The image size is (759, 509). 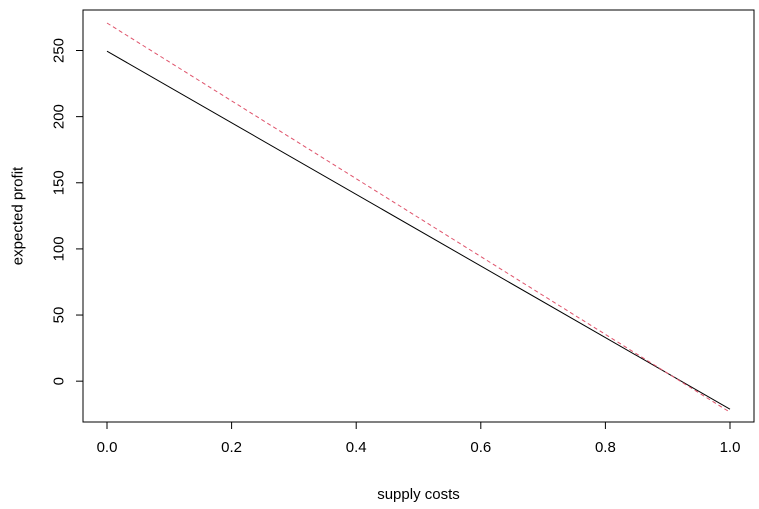 I want to click on x-axis: 0.0 0.2 0.4 0.6 0.8 1.0, so click(x=419, y=438).